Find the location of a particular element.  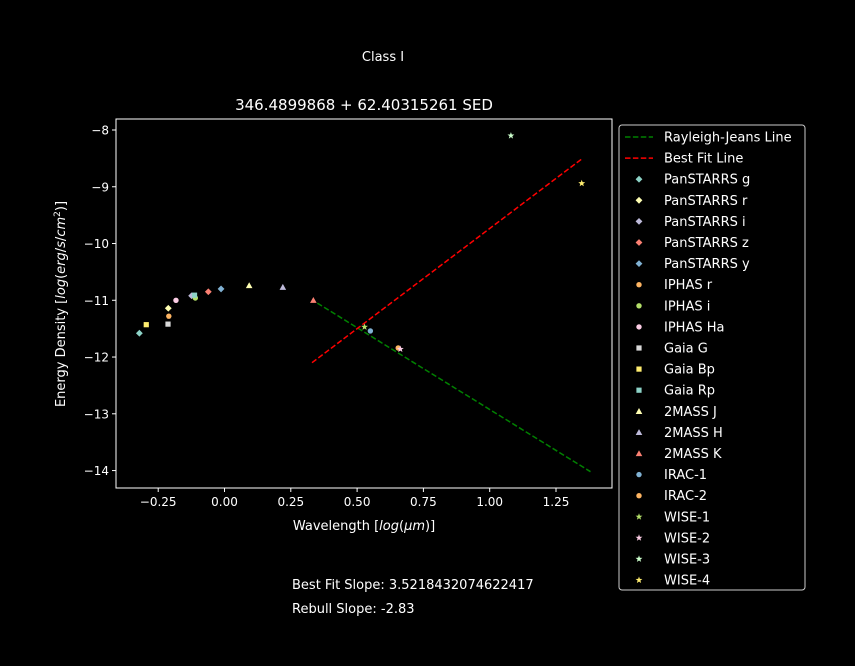

legend-label: IRAC-1 is located at coordinates (685, 475).